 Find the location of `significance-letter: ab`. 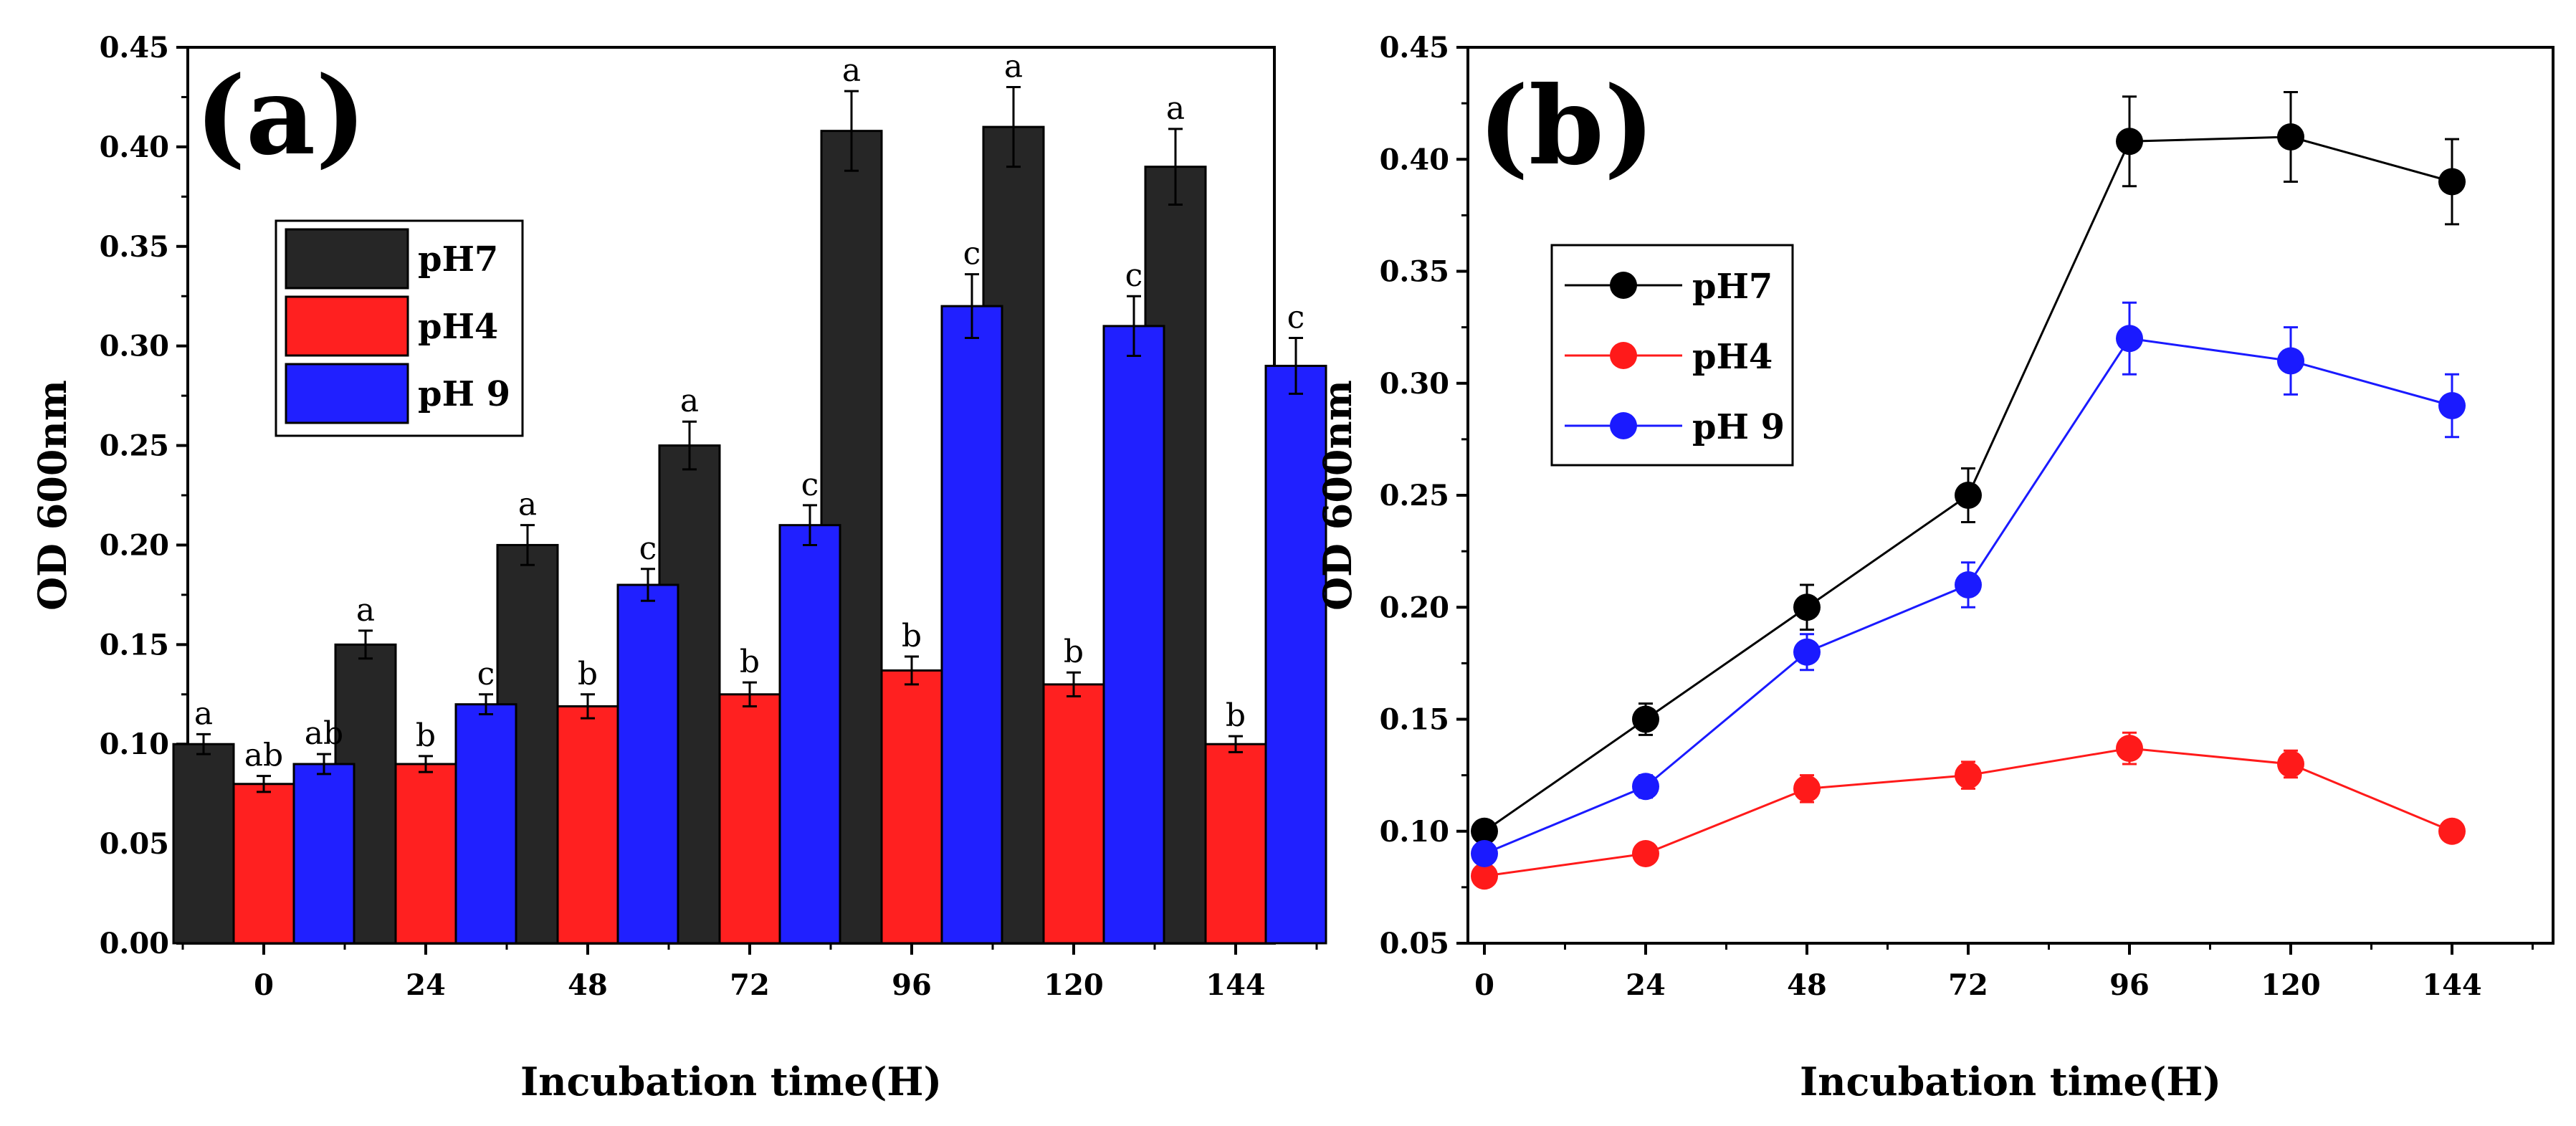

significance-letter: ab is located at coordinates (263, 756).